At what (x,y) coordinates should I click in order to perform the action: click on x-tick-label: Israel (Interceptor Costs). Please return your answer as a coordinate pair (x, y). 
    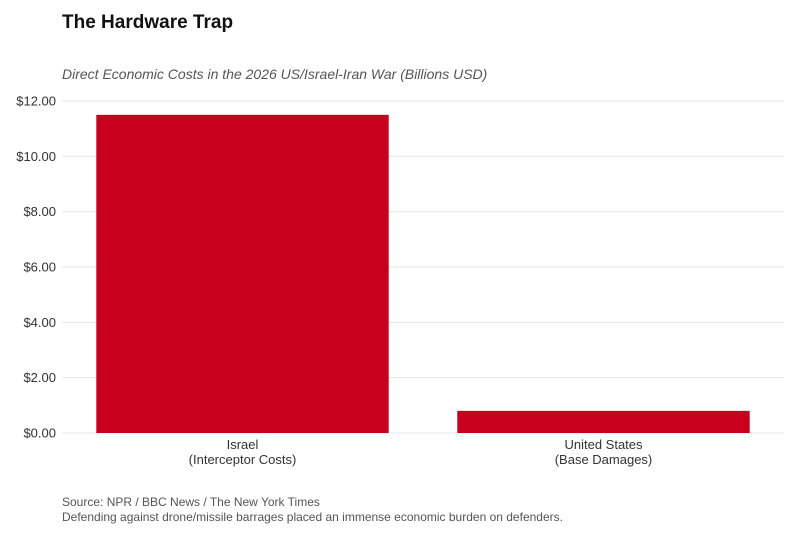
    Looking at the image, I should click on (243, 452).